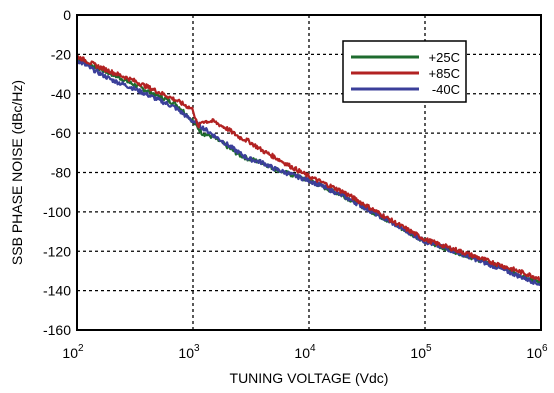  What do you see at coordinates (57, 291) in the screenshot?
I see `y-tick-label: -140` at bounding box center [57, 291].